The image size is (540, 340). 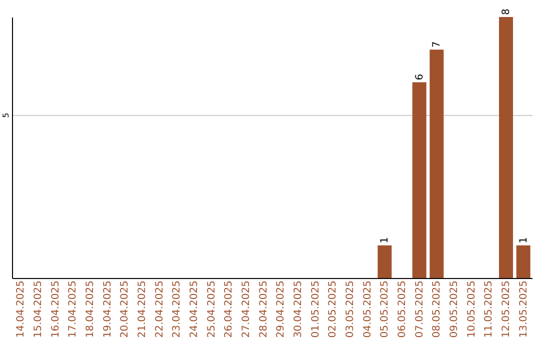 What do you see at coordinates (420, 309) in the screenshot?
I see `x-tick-label: 07.05.2025` at bounding box center [420, 309].